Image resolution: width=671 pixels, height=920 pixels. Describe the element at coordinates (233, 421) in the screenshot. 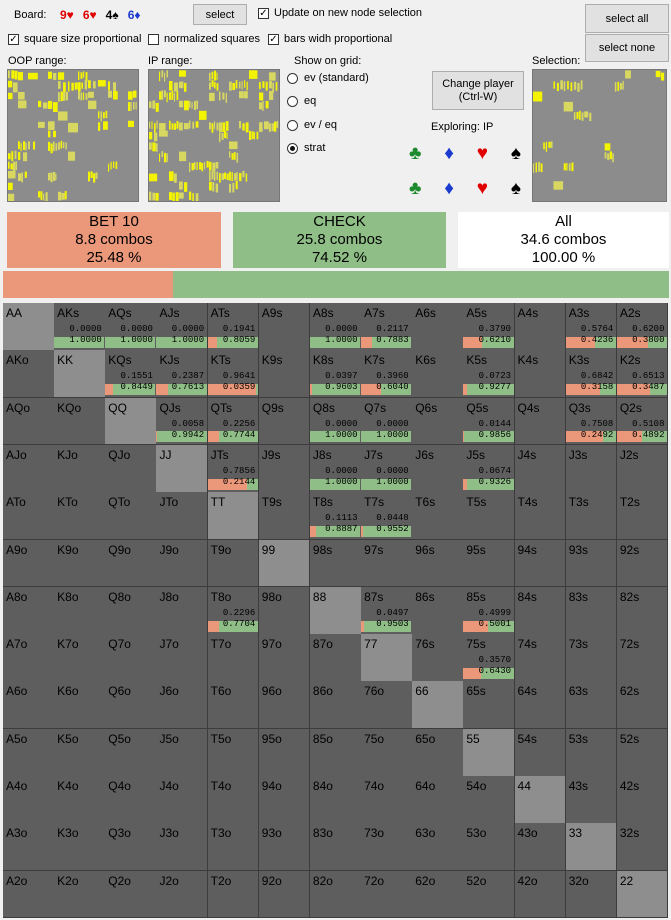

I see `hand-cell-QTs: QTs 0.2256 0.7744` at that location.